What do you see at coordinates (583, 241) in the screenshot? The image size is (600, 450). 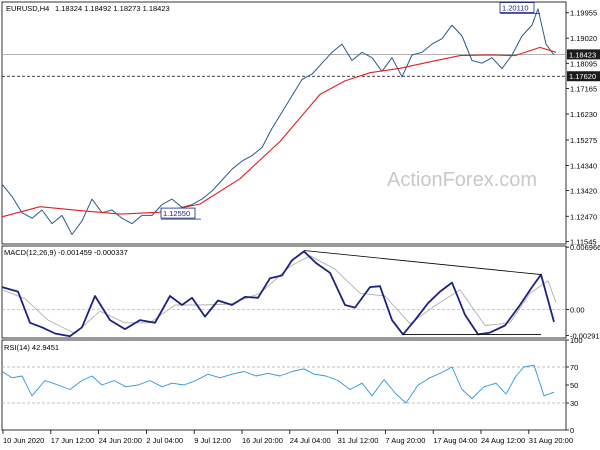 I see `y-tick-label: 1.11545` at bounding box center [583, 241].